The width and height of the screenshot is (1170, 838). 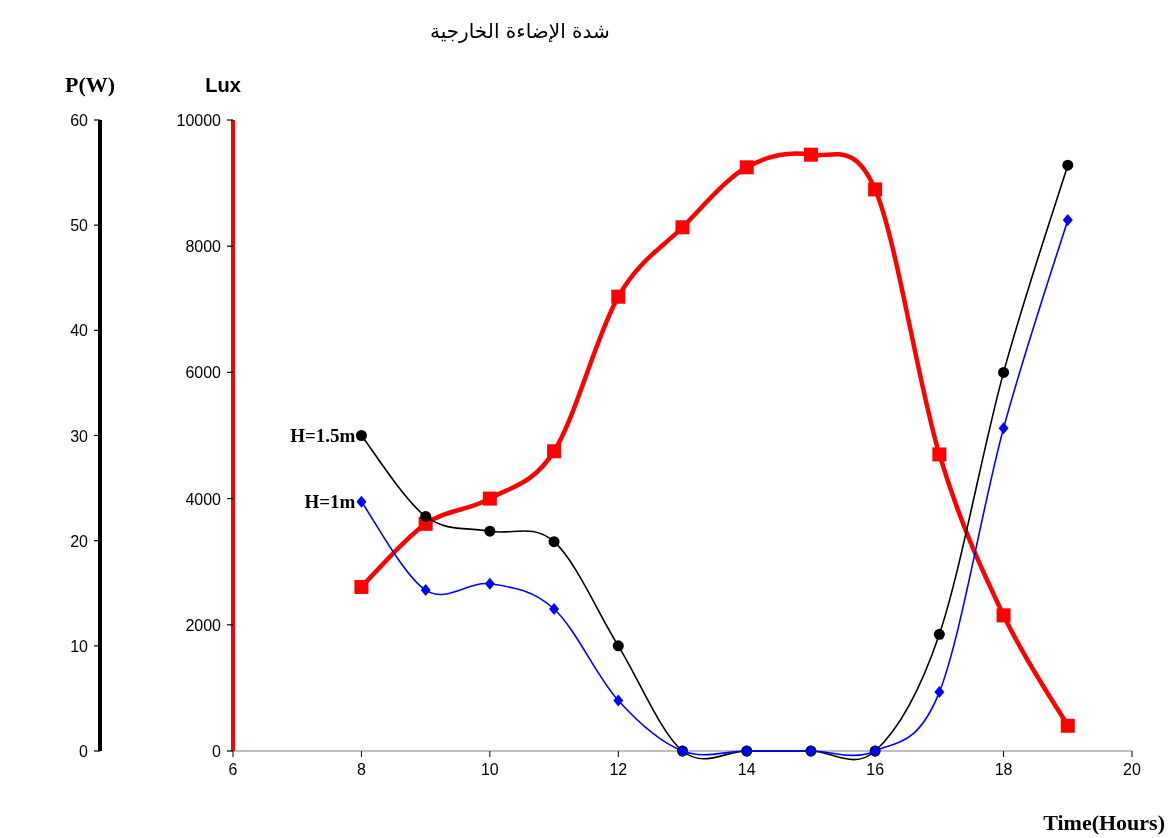 What do you see at coordinates (79, 226) in the screenshot?
I see `y2-tick-label: 50` at bounding box center [79, 226].